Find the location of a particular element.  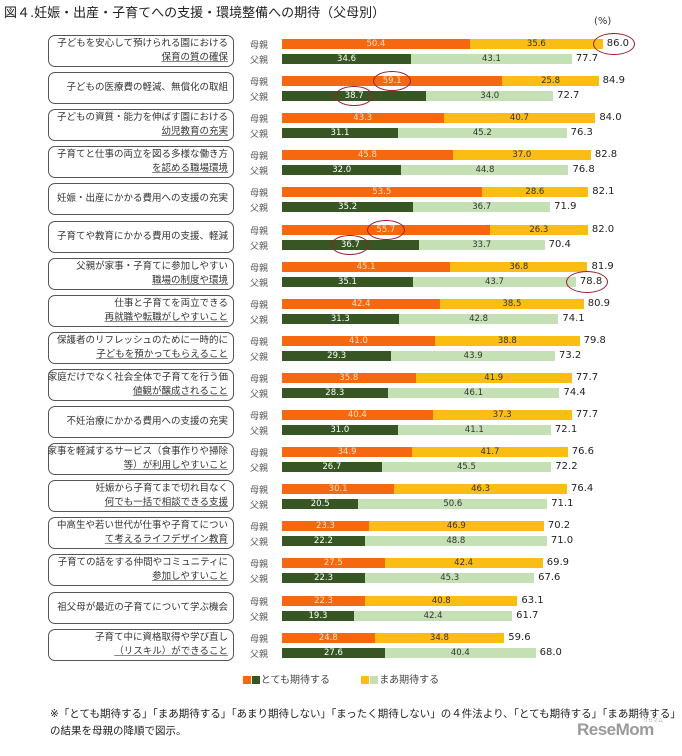

father-very-segment: 29.3 is located at coordinates (337, 355).